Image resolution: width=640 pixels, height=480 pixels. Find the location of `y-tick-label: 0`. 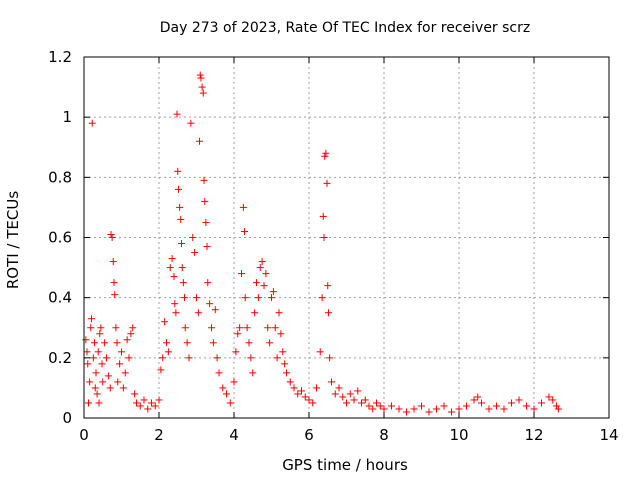

y-tick-label: 0 is located at coordinates (67, 418).